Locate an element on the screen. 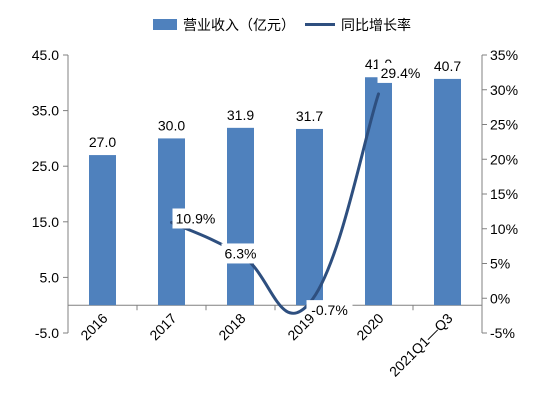 This screenshot has height=402, width=550. category-label: 2018 is located at coordinates (231, 326).